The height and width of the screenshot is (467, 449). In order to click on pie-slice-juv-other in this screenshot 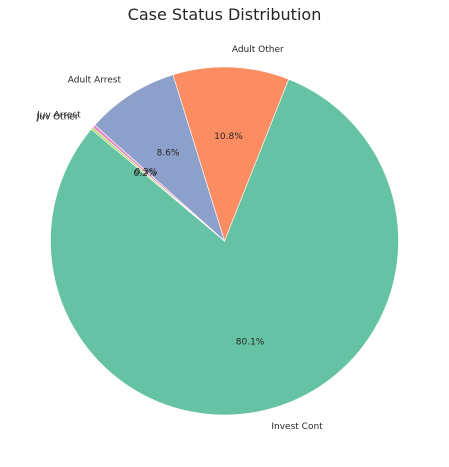, I will do `click(157, 184)`.